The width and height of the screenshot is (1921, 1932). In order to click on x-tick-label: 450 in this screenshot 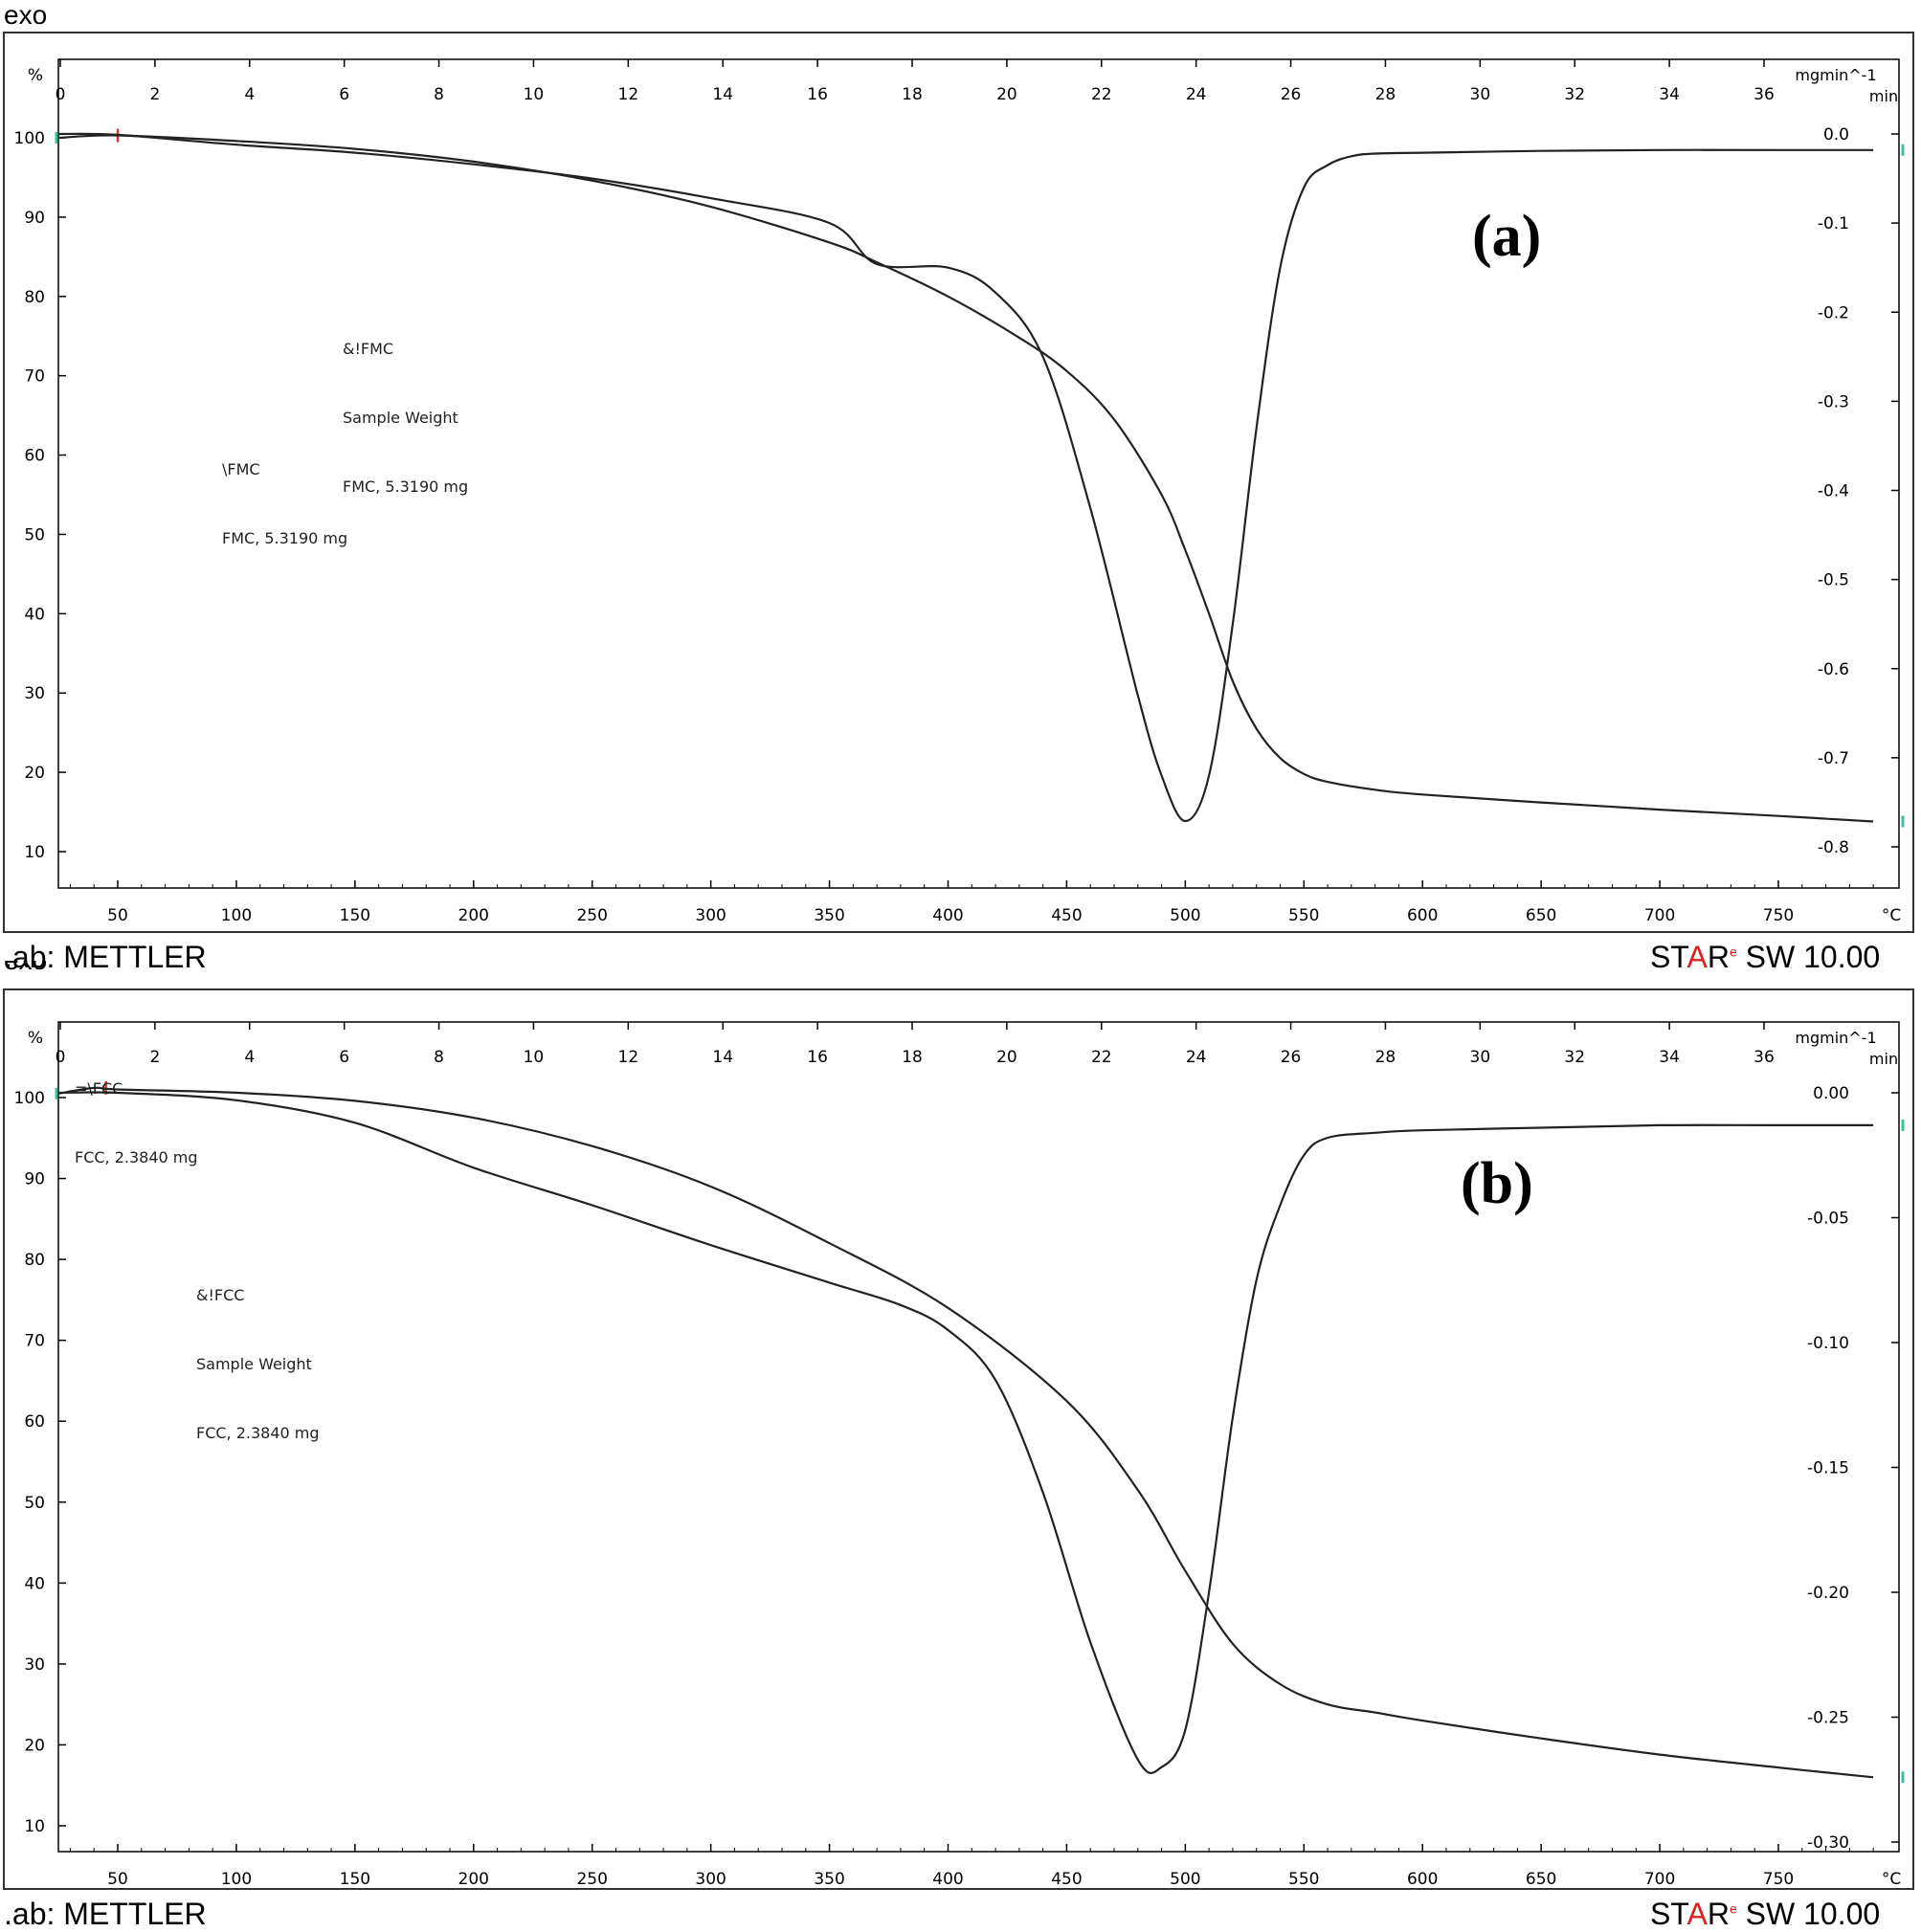, I will do `click(1066, 915)`.